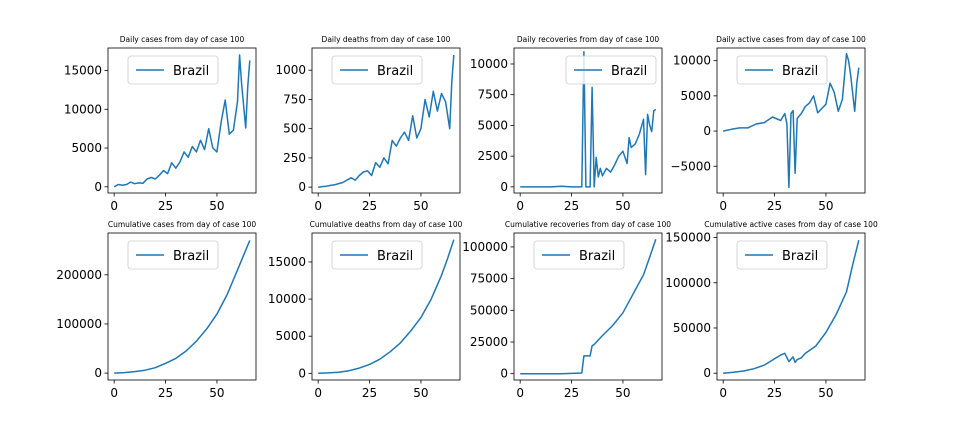  What do you see at coordinates (791, 39) in the screenshot?
I see `subplot-title: Daily active cases from day of case 100` at bounding box center [791, 39].